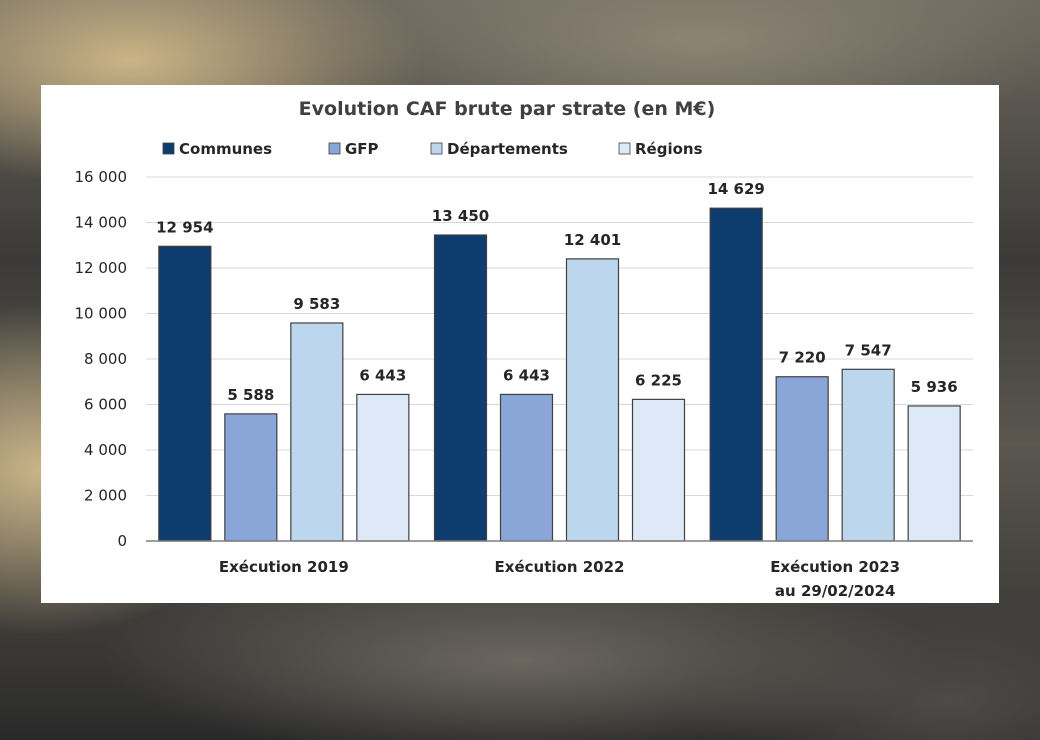 The height and width of the screenshot is (740, 1040). What do you see at coordinates (802, 358) in the screenshot?
I see `data-label: 7 220` at bounding box center [802, 358].